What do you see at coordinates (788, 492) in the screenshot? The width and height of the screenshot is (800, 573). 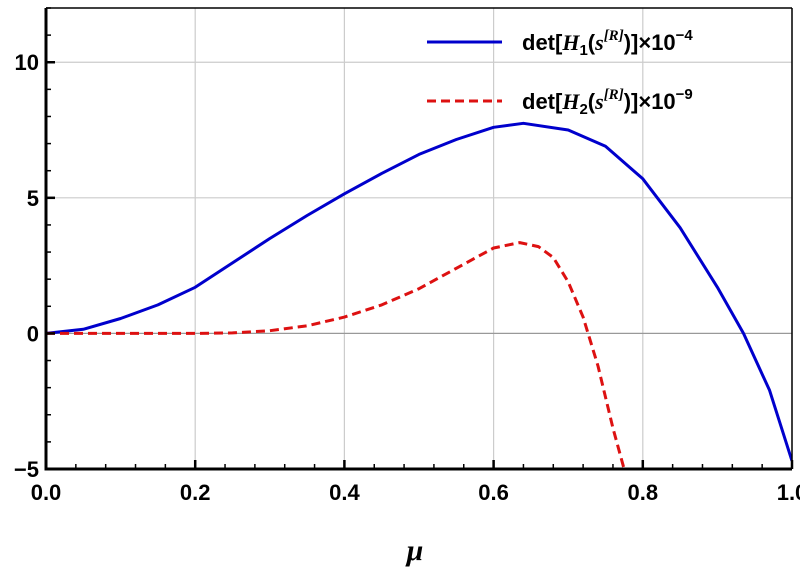 I see `x-tick-label: 1.0` at bounding box center [788, 492].